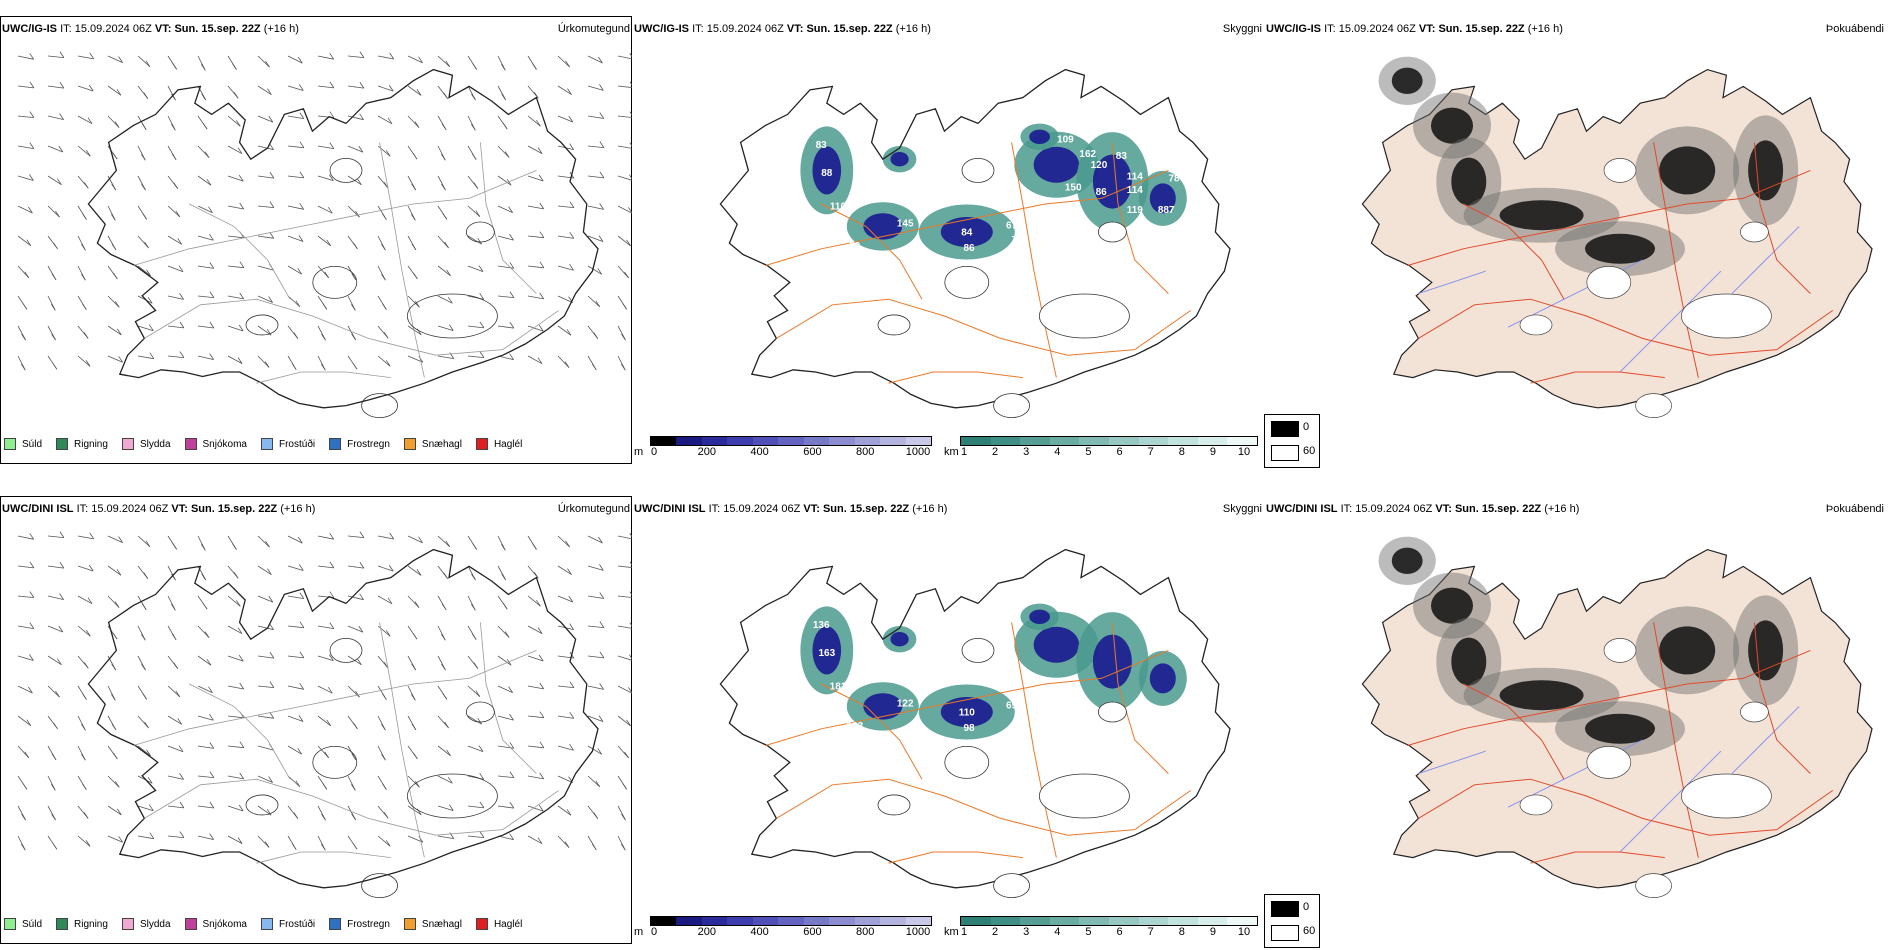 This screenshot has width=1900, height=950. I want to click on vt-label: VT:, so click(811, 509).